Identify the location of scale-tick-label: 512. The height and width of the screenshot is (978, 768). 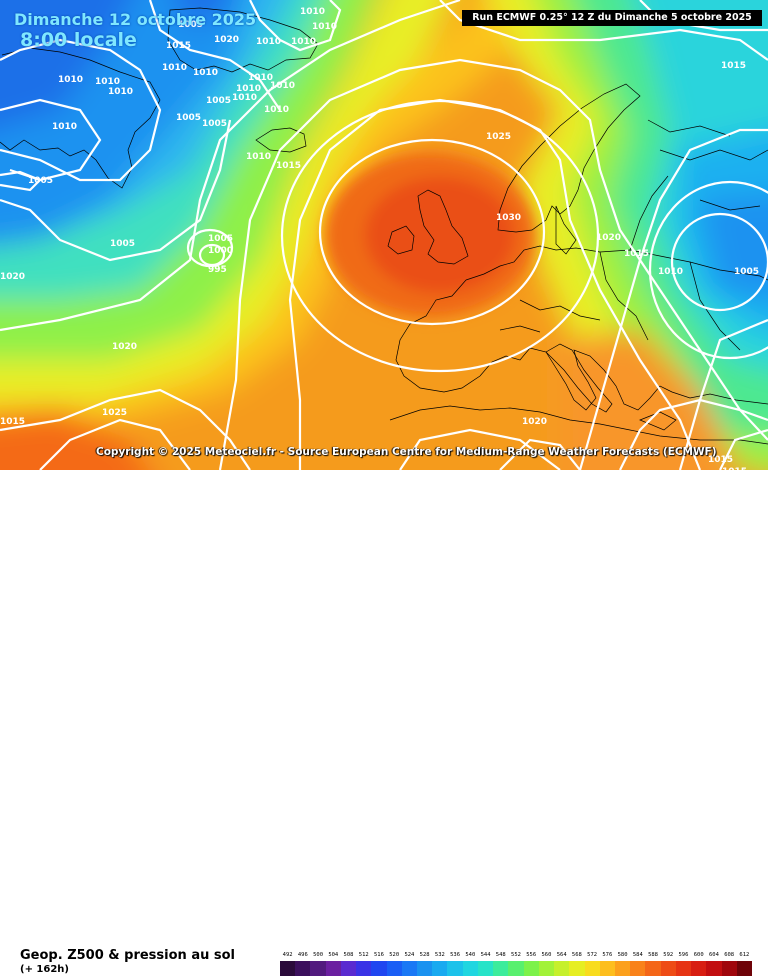
(363, 955).